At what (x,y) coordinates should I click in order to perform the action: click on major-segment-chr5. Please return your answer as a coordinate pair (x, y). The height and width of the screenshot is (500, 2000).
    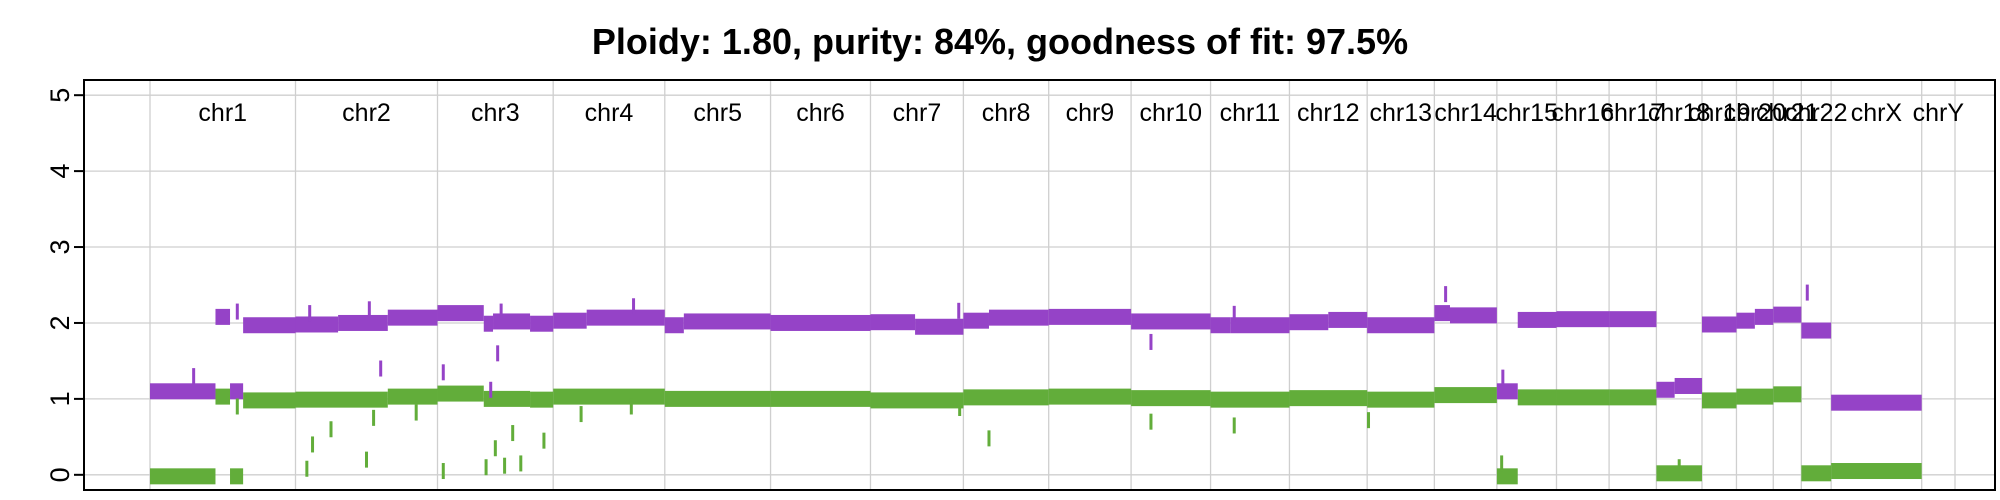
    Looking at the image, I should click on (727, 321).